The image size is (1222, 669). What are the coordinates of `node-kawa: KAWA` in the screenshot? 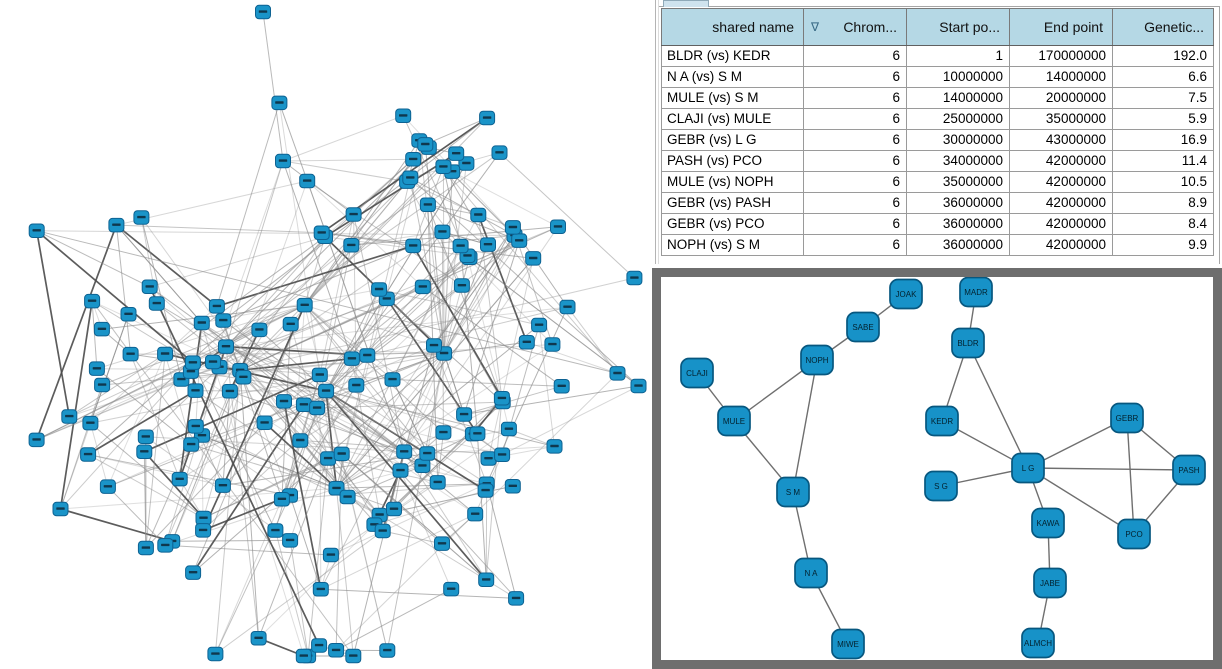 It's located at (1048, 523).